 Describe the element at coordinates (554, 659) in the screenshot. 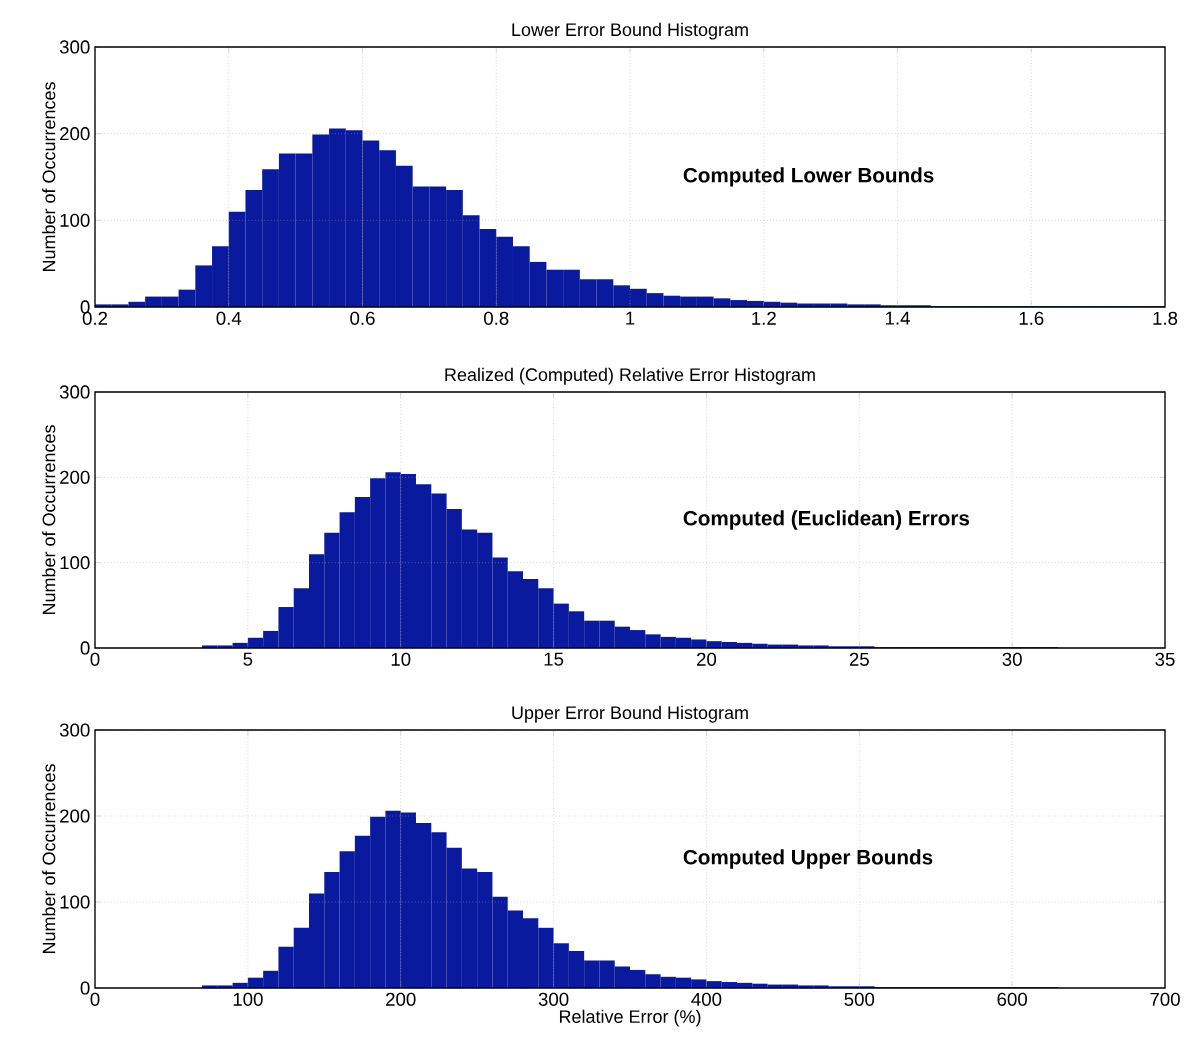

I see `x-tick-label: 15` at that location.